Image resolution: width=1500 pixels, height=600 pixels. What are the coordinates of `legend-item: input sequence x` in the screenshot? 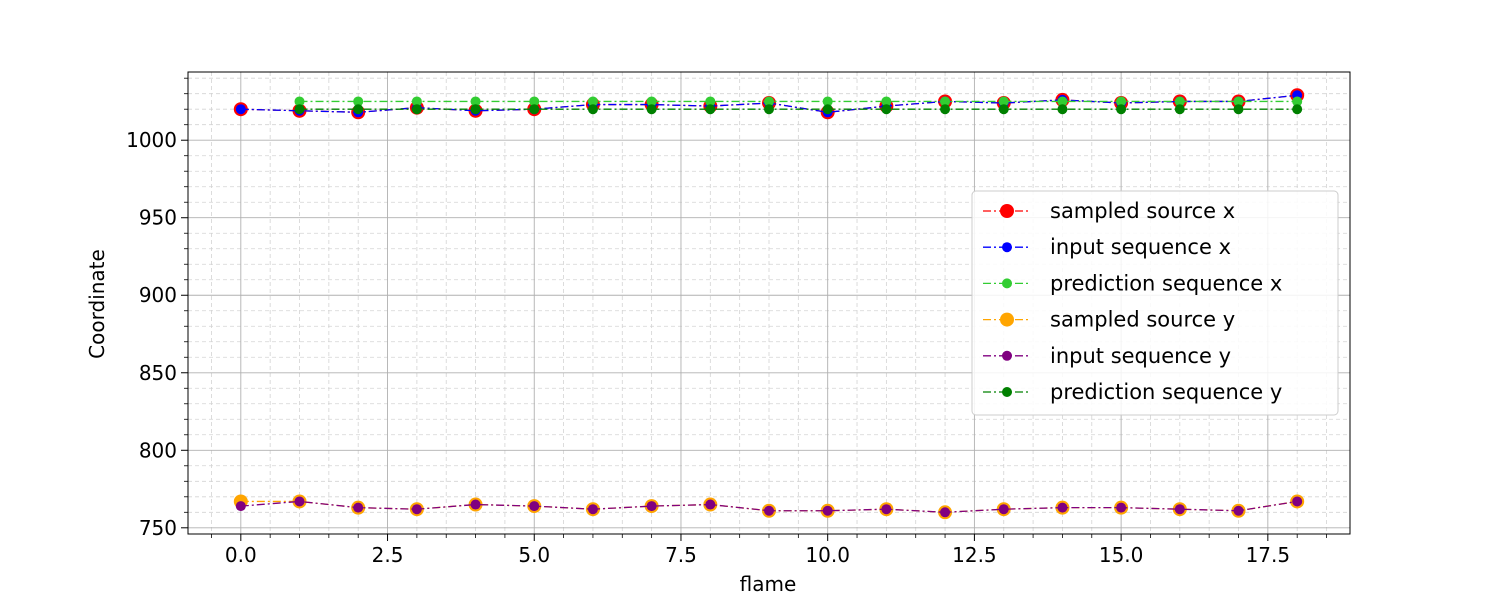 It's located at (1107, 247).